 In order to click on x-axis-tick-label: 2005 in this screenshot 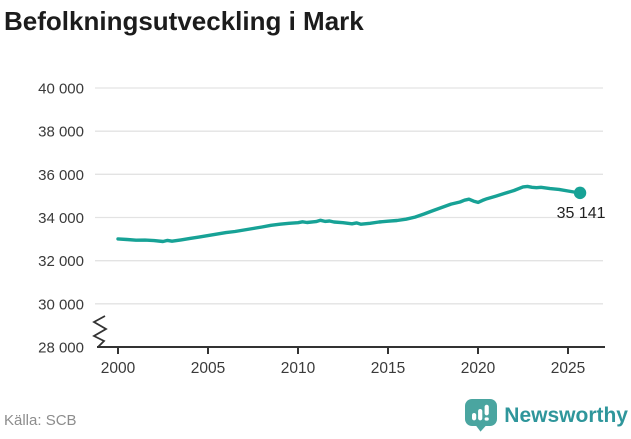, I will do `click(208, 368)`.